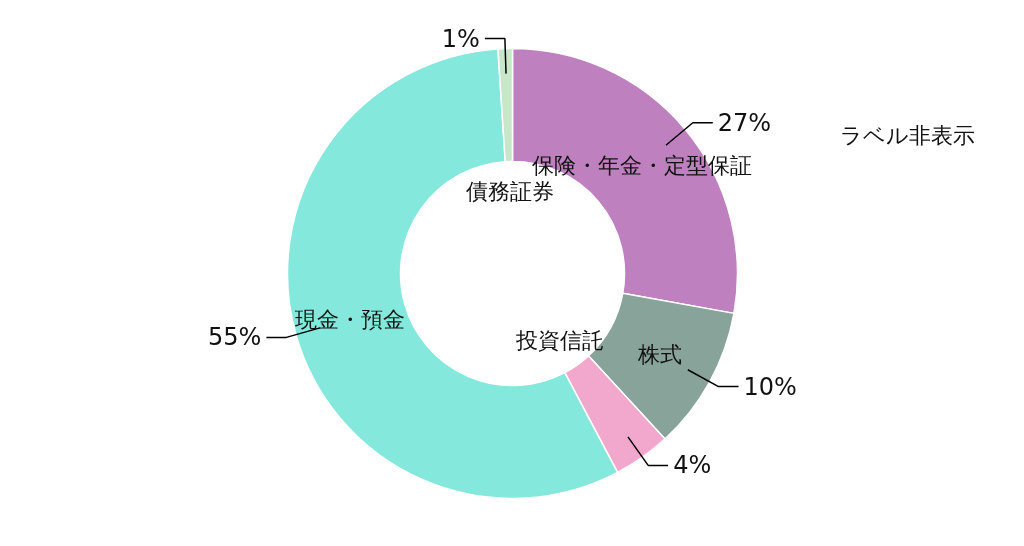 Image resolution: width=1024 pixels, height=546 pixels. I want to click on data-label: 1%, so click(460, 38).